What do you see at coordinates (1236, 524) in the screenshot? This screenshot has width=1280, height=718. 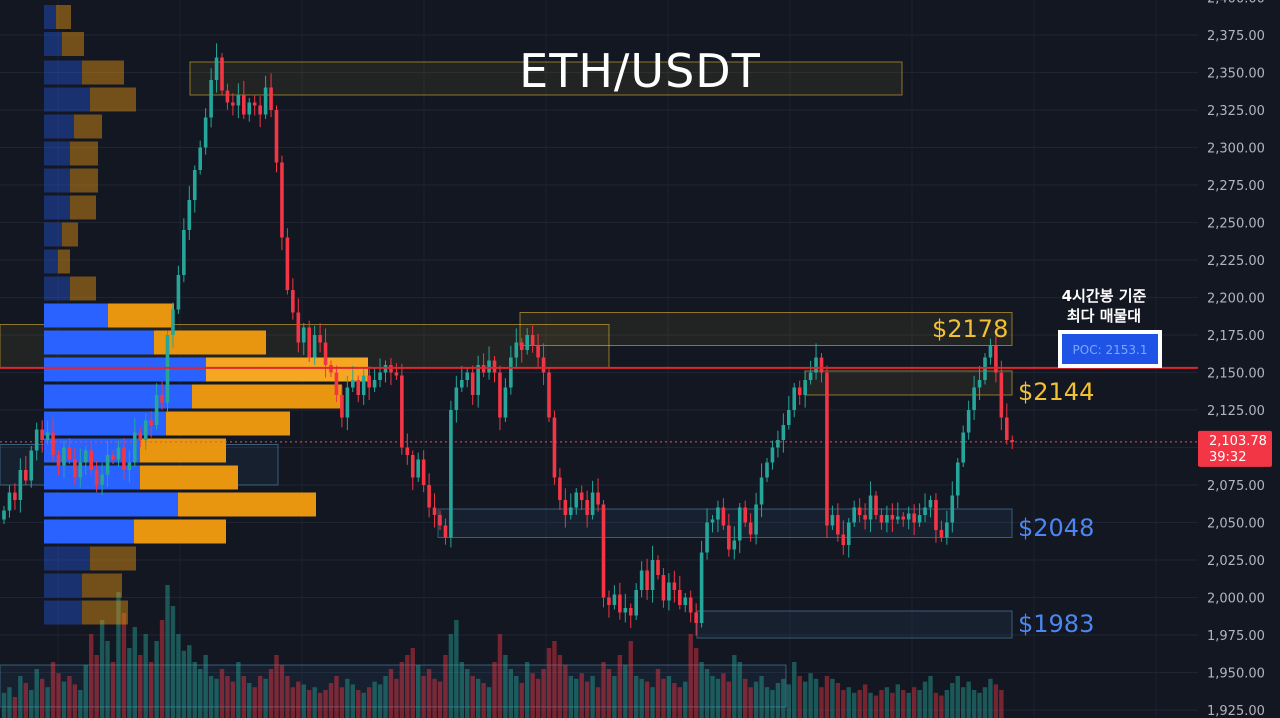 I see `y-tick-label: 2,050.00` at bounding box center [1236, 524].